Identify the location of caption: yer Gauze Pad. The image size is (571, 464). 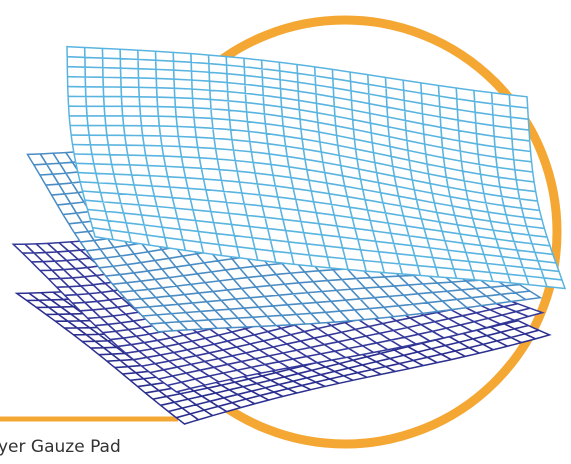
(60, 447).